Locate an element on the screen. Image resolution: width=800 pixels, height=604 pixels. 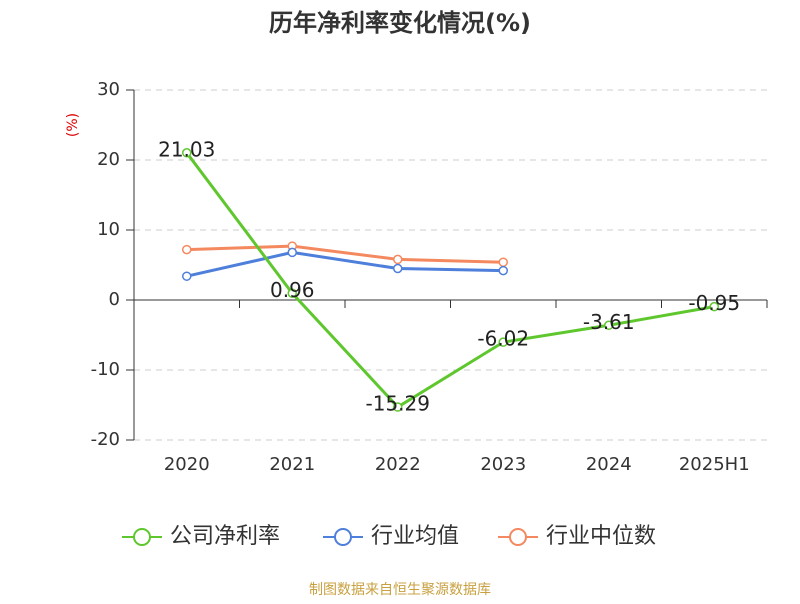
x-tick-label: 2025H1 is located at coordinates (714, 464).